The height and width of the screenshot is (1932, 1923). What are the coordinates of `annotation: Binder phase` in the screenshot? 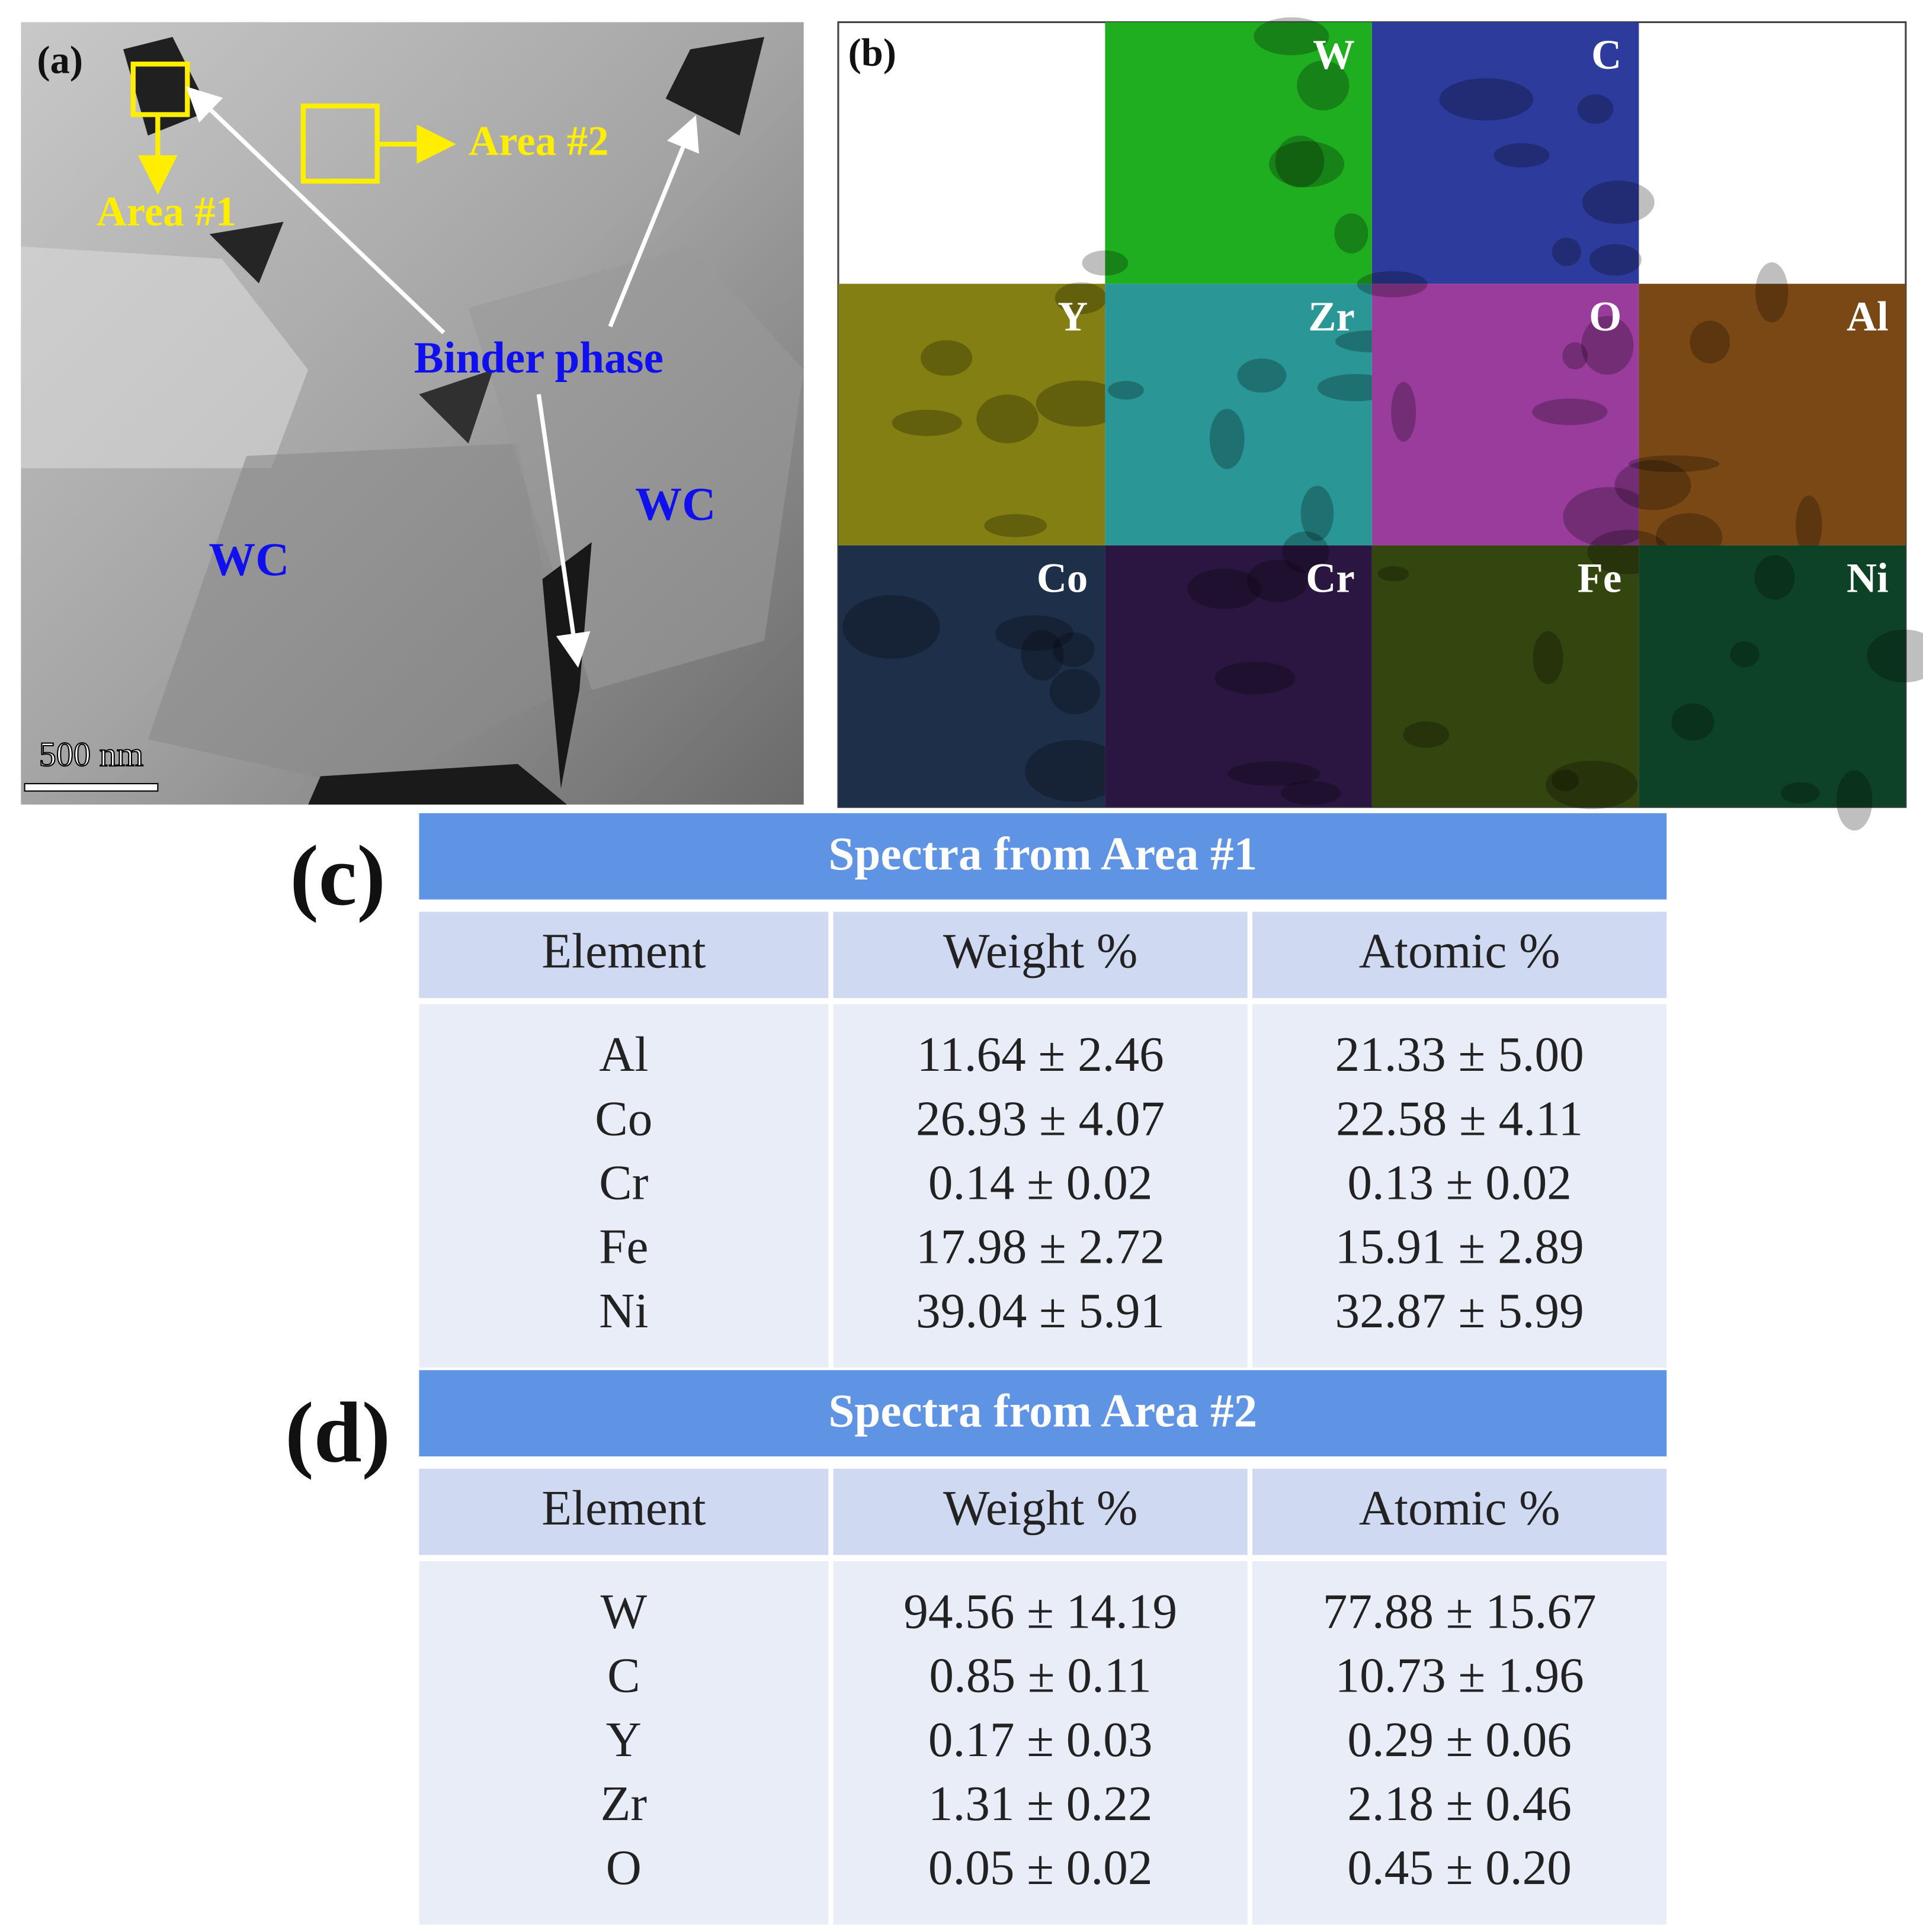 It's located at (539, 358).